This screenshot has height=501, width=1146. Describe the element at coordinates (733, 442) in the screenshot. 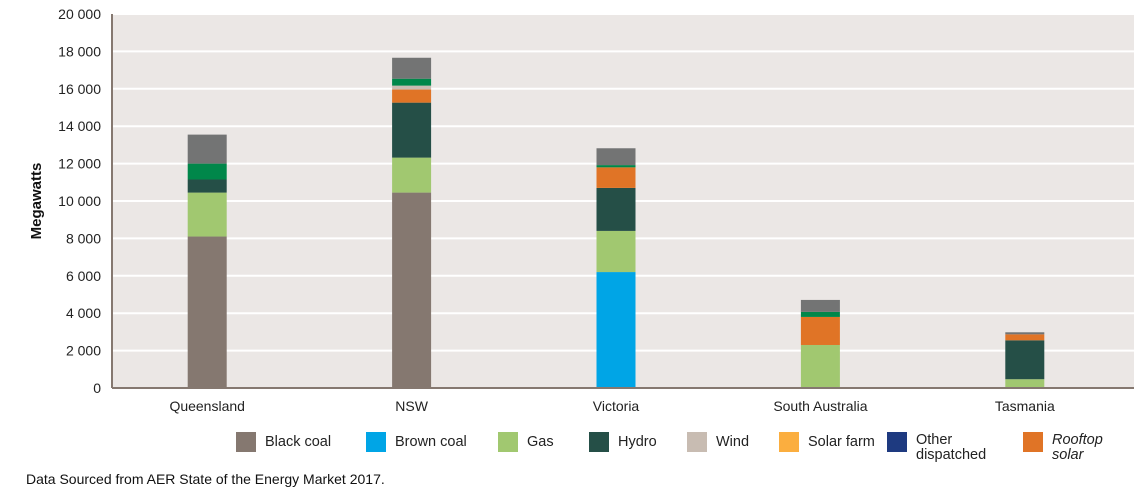

I see `legend-label: Wind` at that location.